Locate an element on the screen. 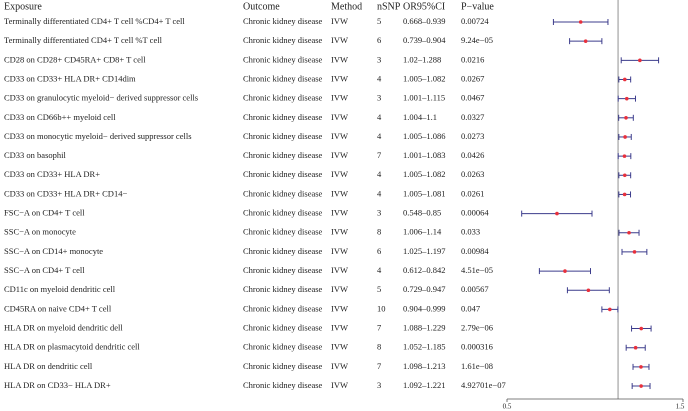 The width and height of the screenshot is (688, 411). exposure: CD28 on CD28+ CD45RA+ CD8+ T cell is located at coordinates (75, 59).